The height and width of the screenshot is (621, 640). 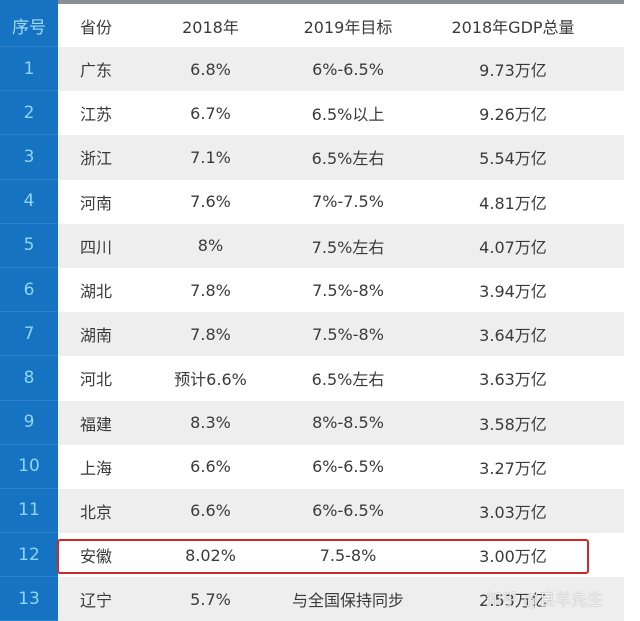 I want to click on table-row: 13 辽宁 5.7% 与全国保持同步 2.53万亿, so click(x=320, y=599).